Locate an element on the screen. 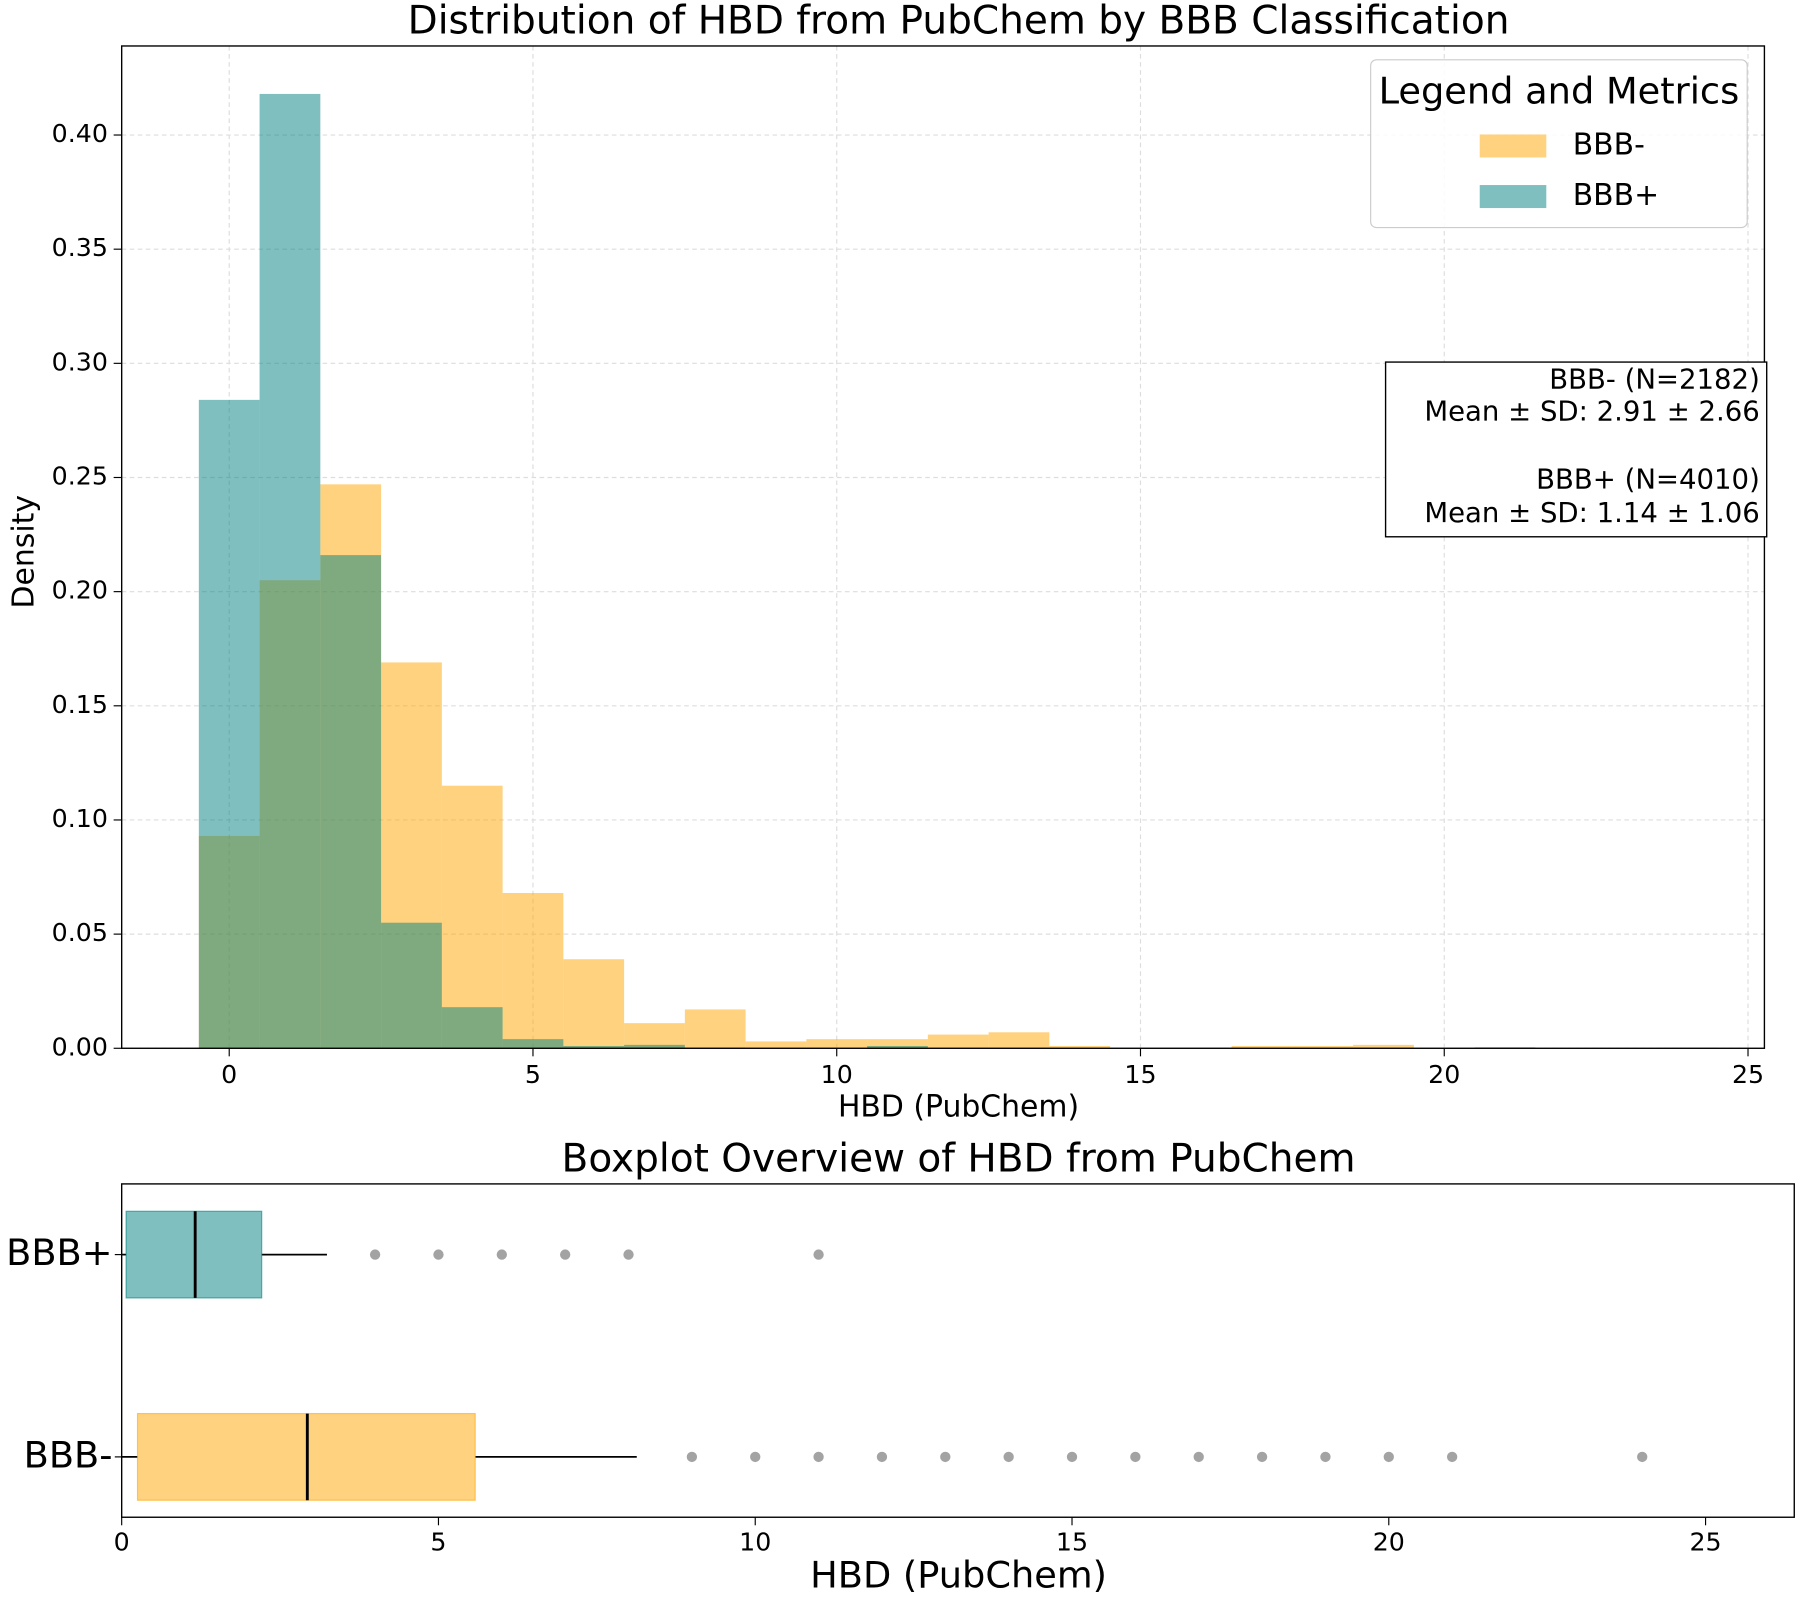  legend-label: BBB+ is located at coordinates (1616, 195).